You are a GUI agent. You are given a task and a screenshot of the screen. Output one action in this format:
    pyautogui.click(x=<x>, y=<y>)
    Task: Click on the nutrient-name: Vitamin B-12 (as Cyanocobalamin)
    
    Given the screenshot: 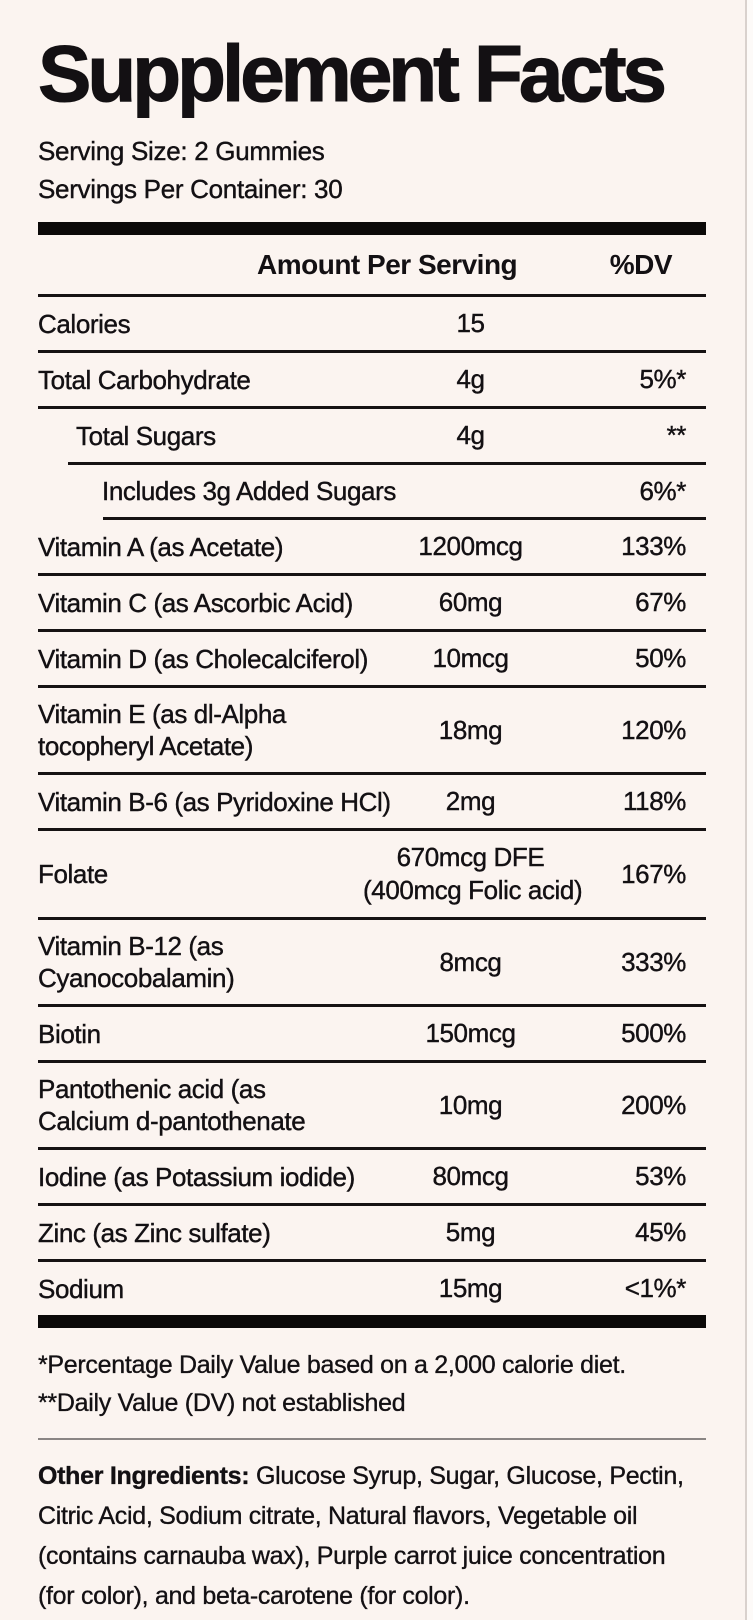 What is the action you would take?
    pyautogui.click(x=136, y=962)
    